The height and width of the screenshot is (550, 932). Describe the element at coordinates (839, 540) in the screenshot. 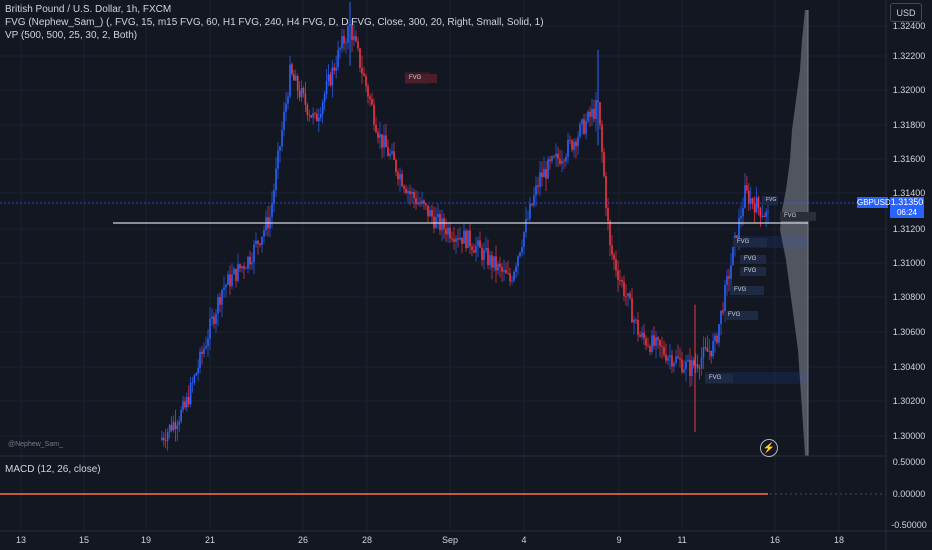

I see `time-tick: 18` at that location.